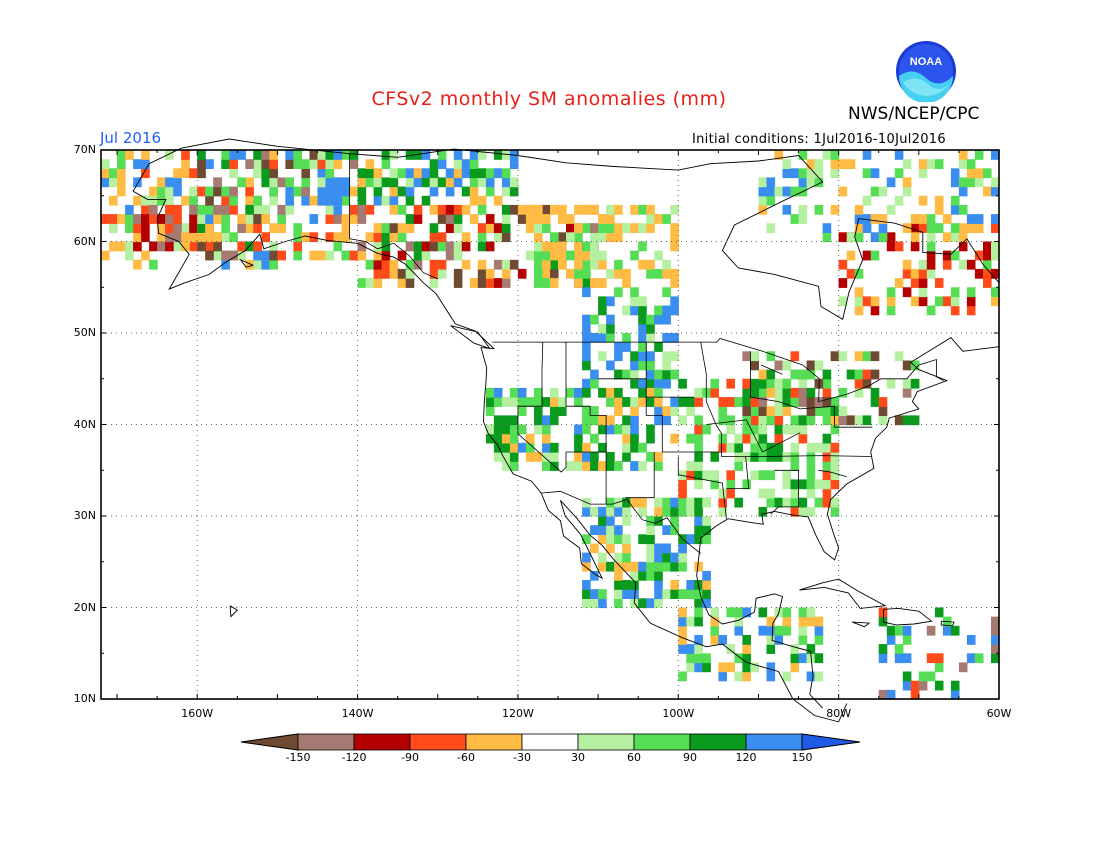 Image resolution: width=1100 pixels, height=850 pixels. I want to click on lon-tick-label: 80W, so click(839, 713).